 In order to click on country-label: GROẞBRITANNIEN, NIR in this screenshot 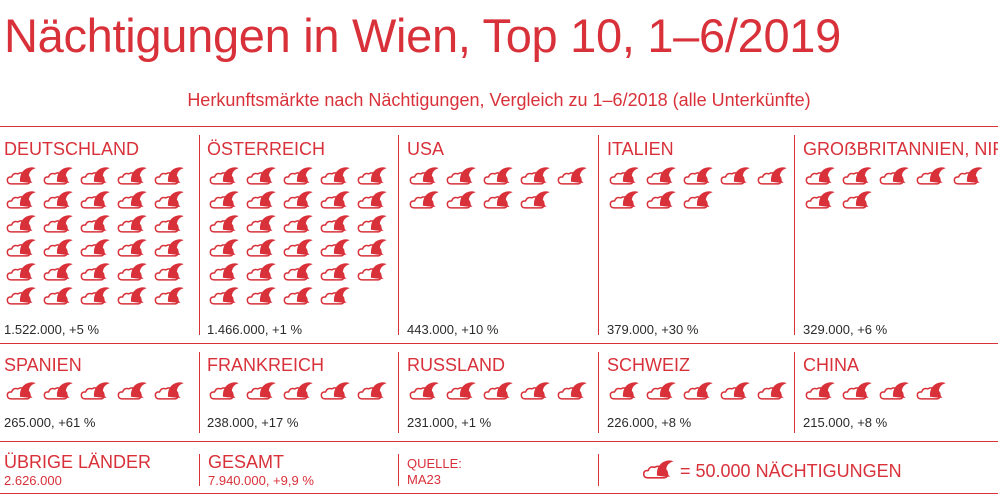, I will do `click(900, 149)`.